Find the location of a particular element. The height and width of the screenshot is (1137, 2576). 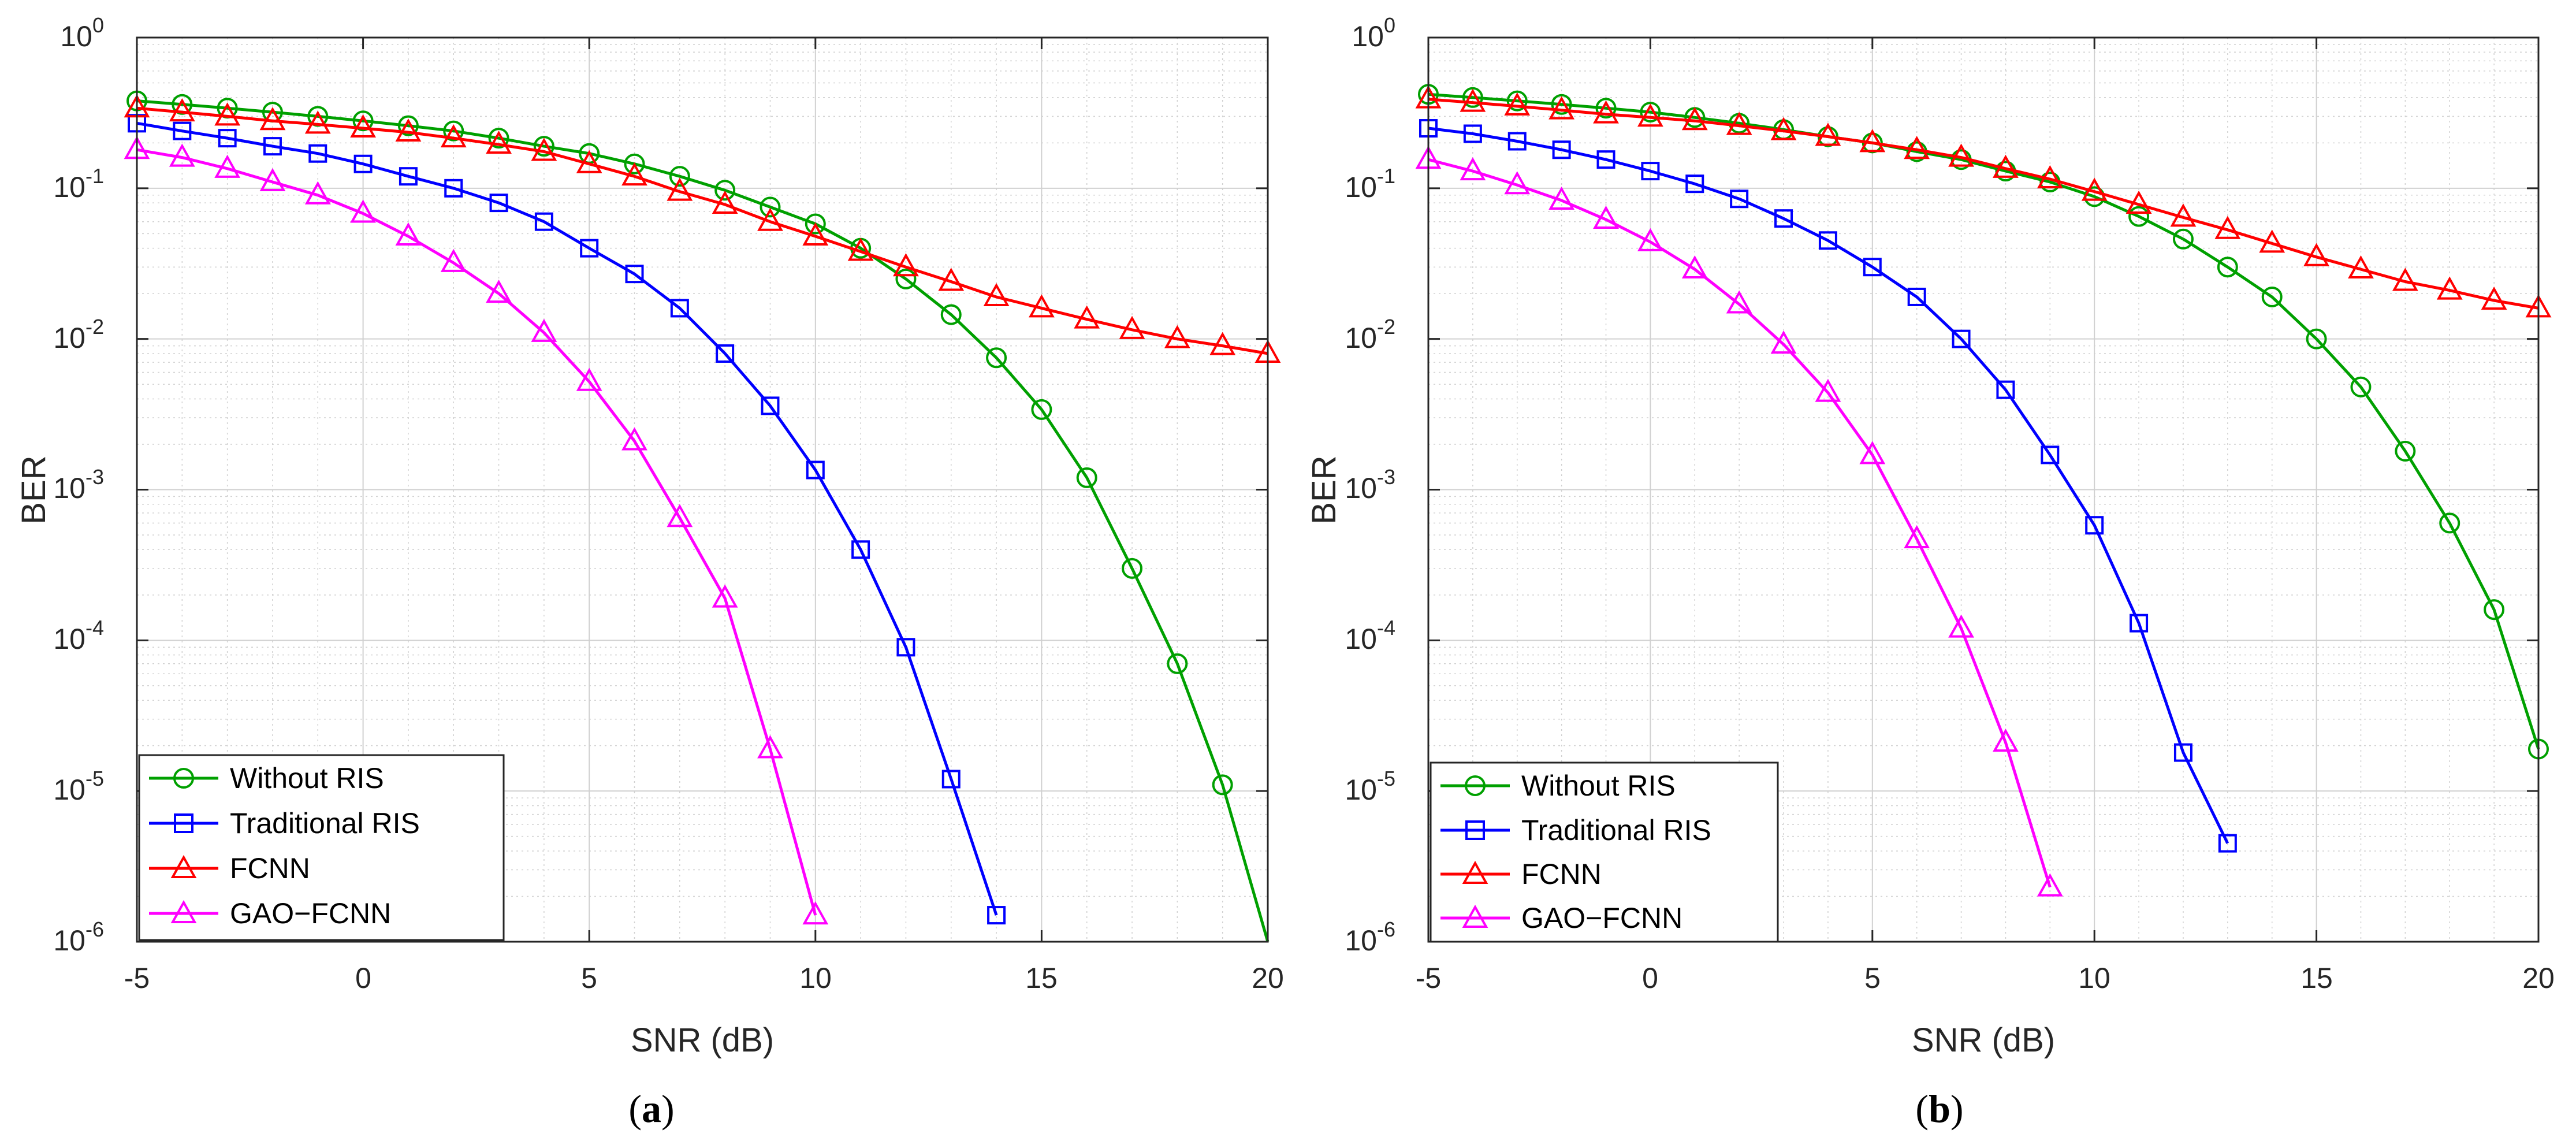

legend-entry-fcnn: FCNN is located at coordinates (1521, 874).